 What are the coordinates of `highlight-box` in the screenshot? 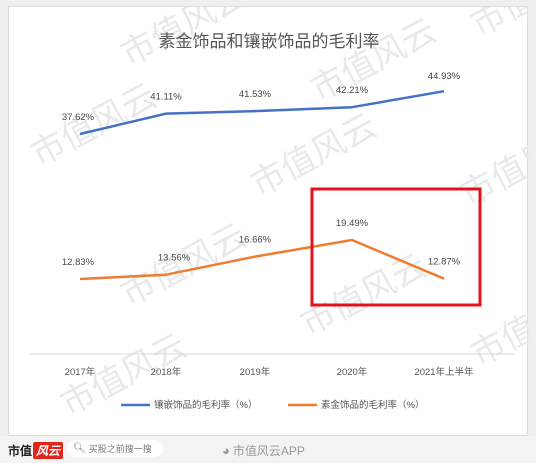 It's located at (396, 247).